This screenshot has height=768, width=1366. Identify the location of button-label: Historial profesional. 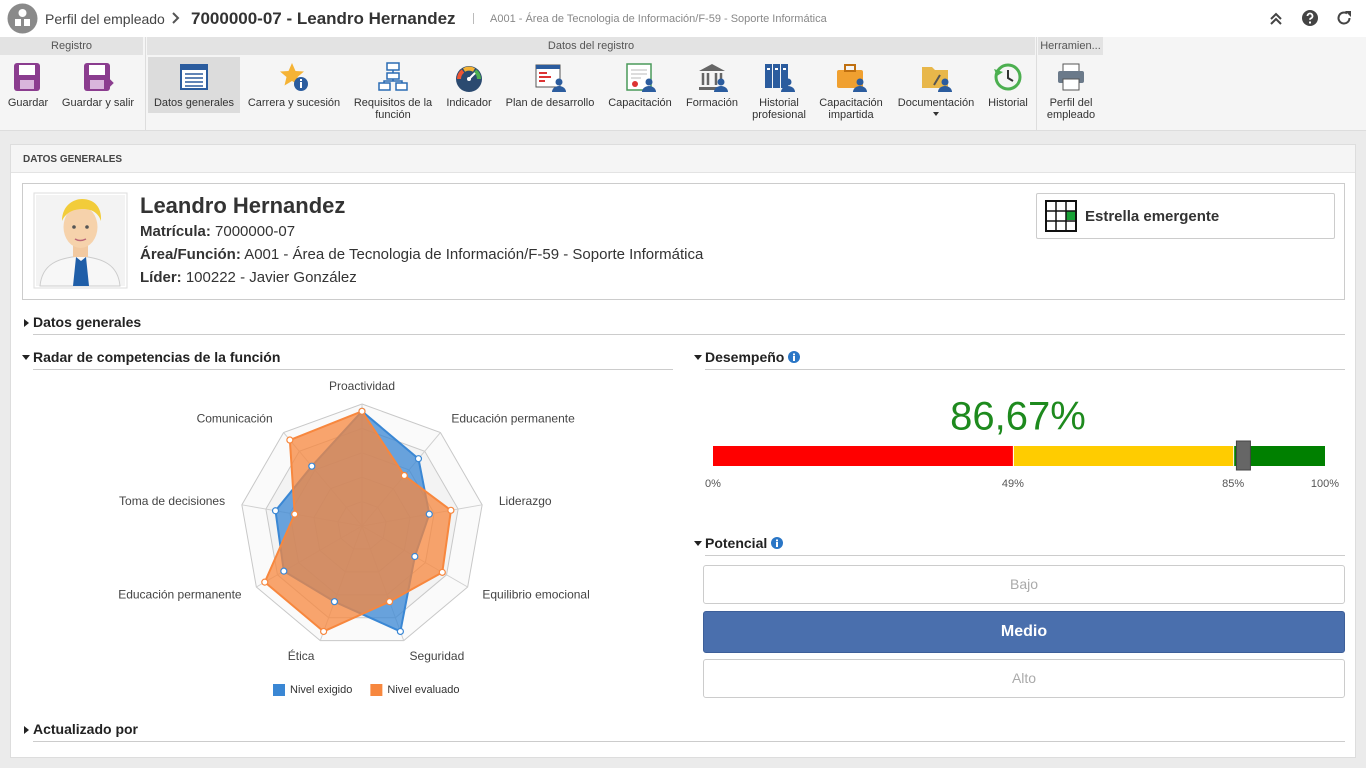
(779, 109).